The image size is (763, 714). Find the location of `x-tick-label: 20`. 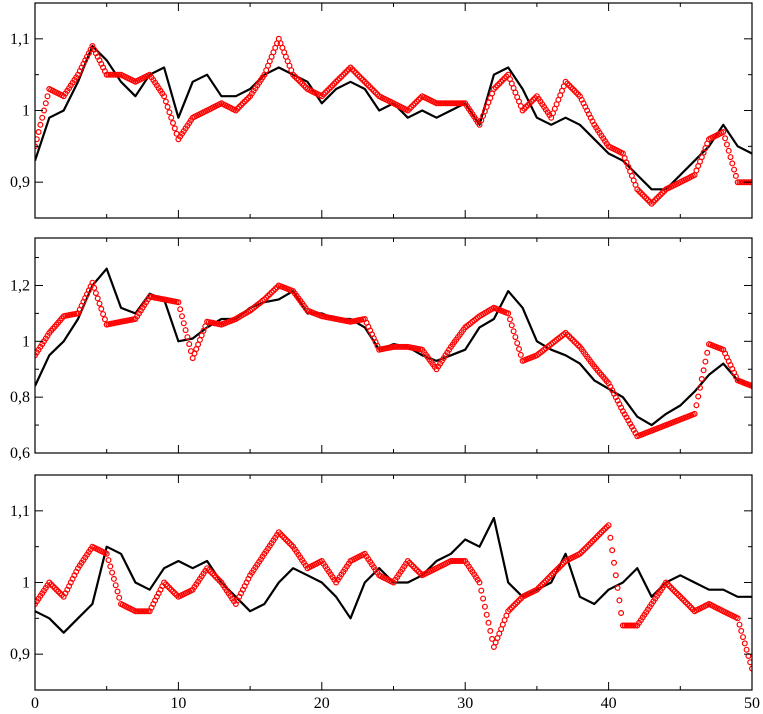

x-tick-label: 20 is located at coordinates (322, 703).